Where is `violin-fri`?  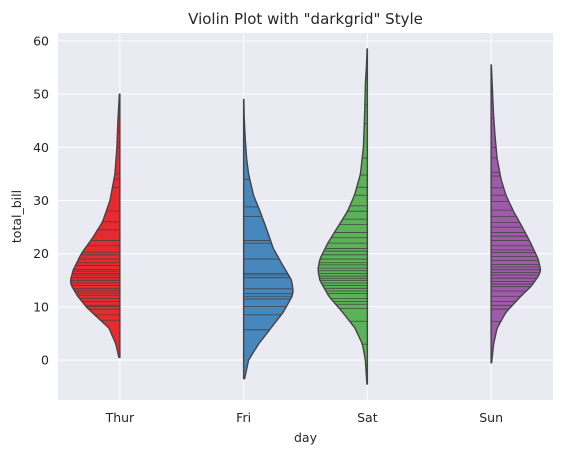
violin-fri is located at coordinates (268, 239).